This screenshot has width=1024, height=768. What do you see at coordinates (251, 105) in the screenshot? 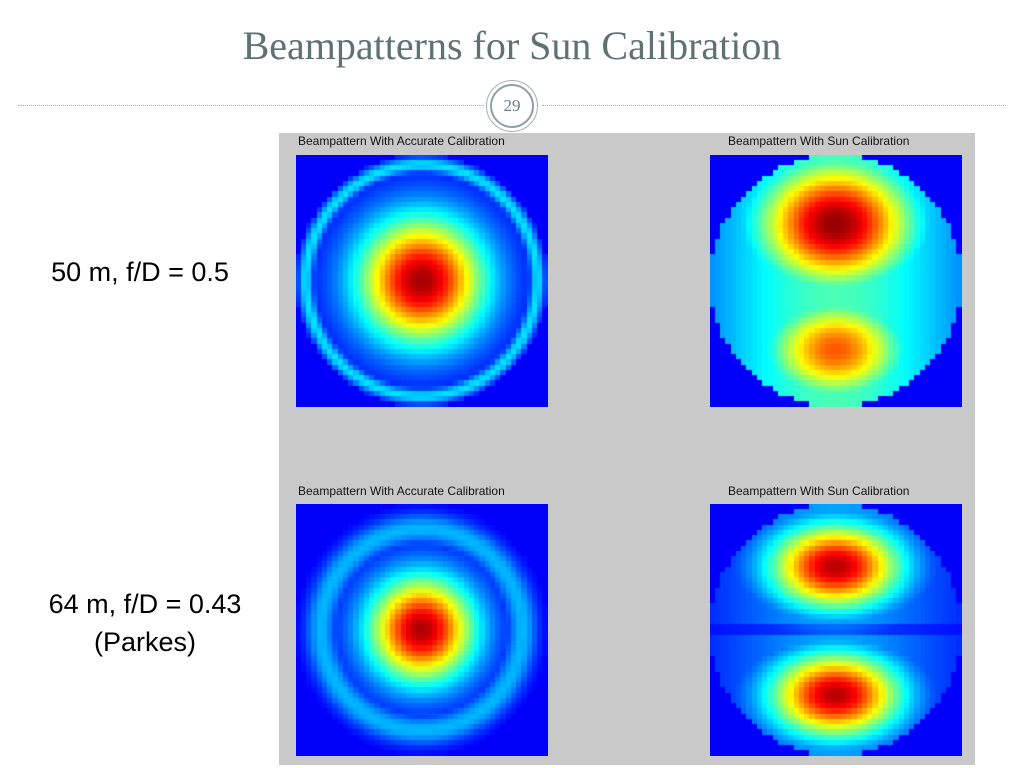
I see `title-divider-left` at bounding box center [251, 105].